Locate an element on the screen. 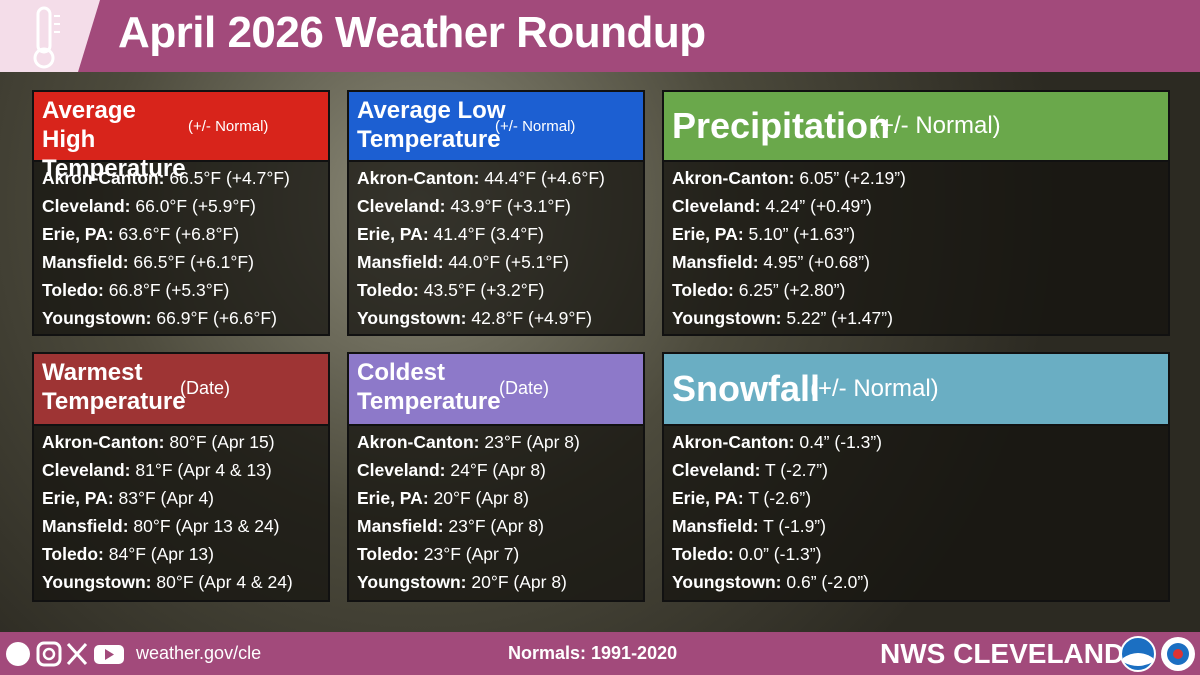  panel-header: Snowfall (+/- Normal) is located at coordinates (916, 390).